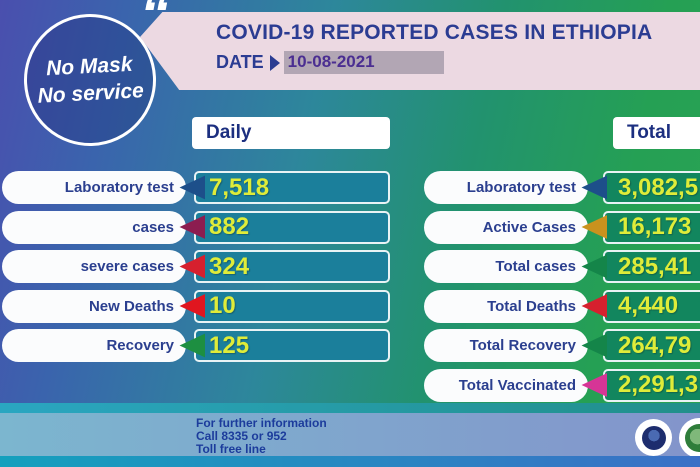  I want to click on stat-row-total-recovery: Total Recovery 264,79, so click(350, 345).